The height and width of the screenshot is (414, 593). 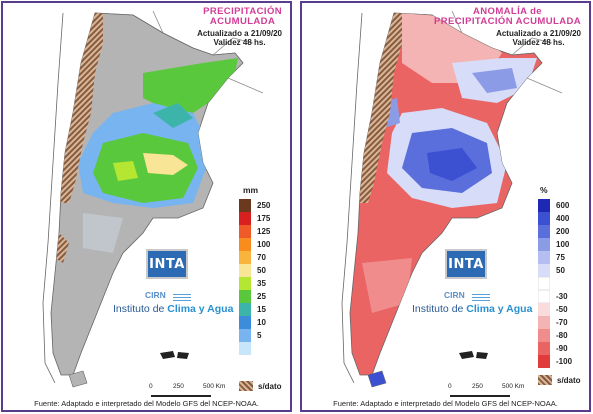 I want to click on legend-item: 175, so click(x=254, y=218).